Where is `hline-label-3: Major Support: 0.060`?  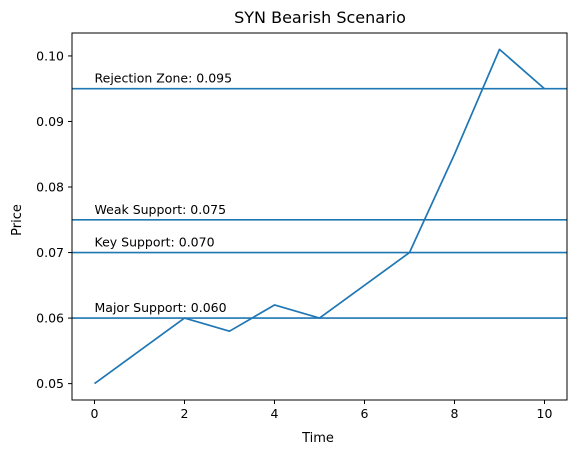
hline-label-3: Major Support: 0.060 is located at coordinates (161, 307).